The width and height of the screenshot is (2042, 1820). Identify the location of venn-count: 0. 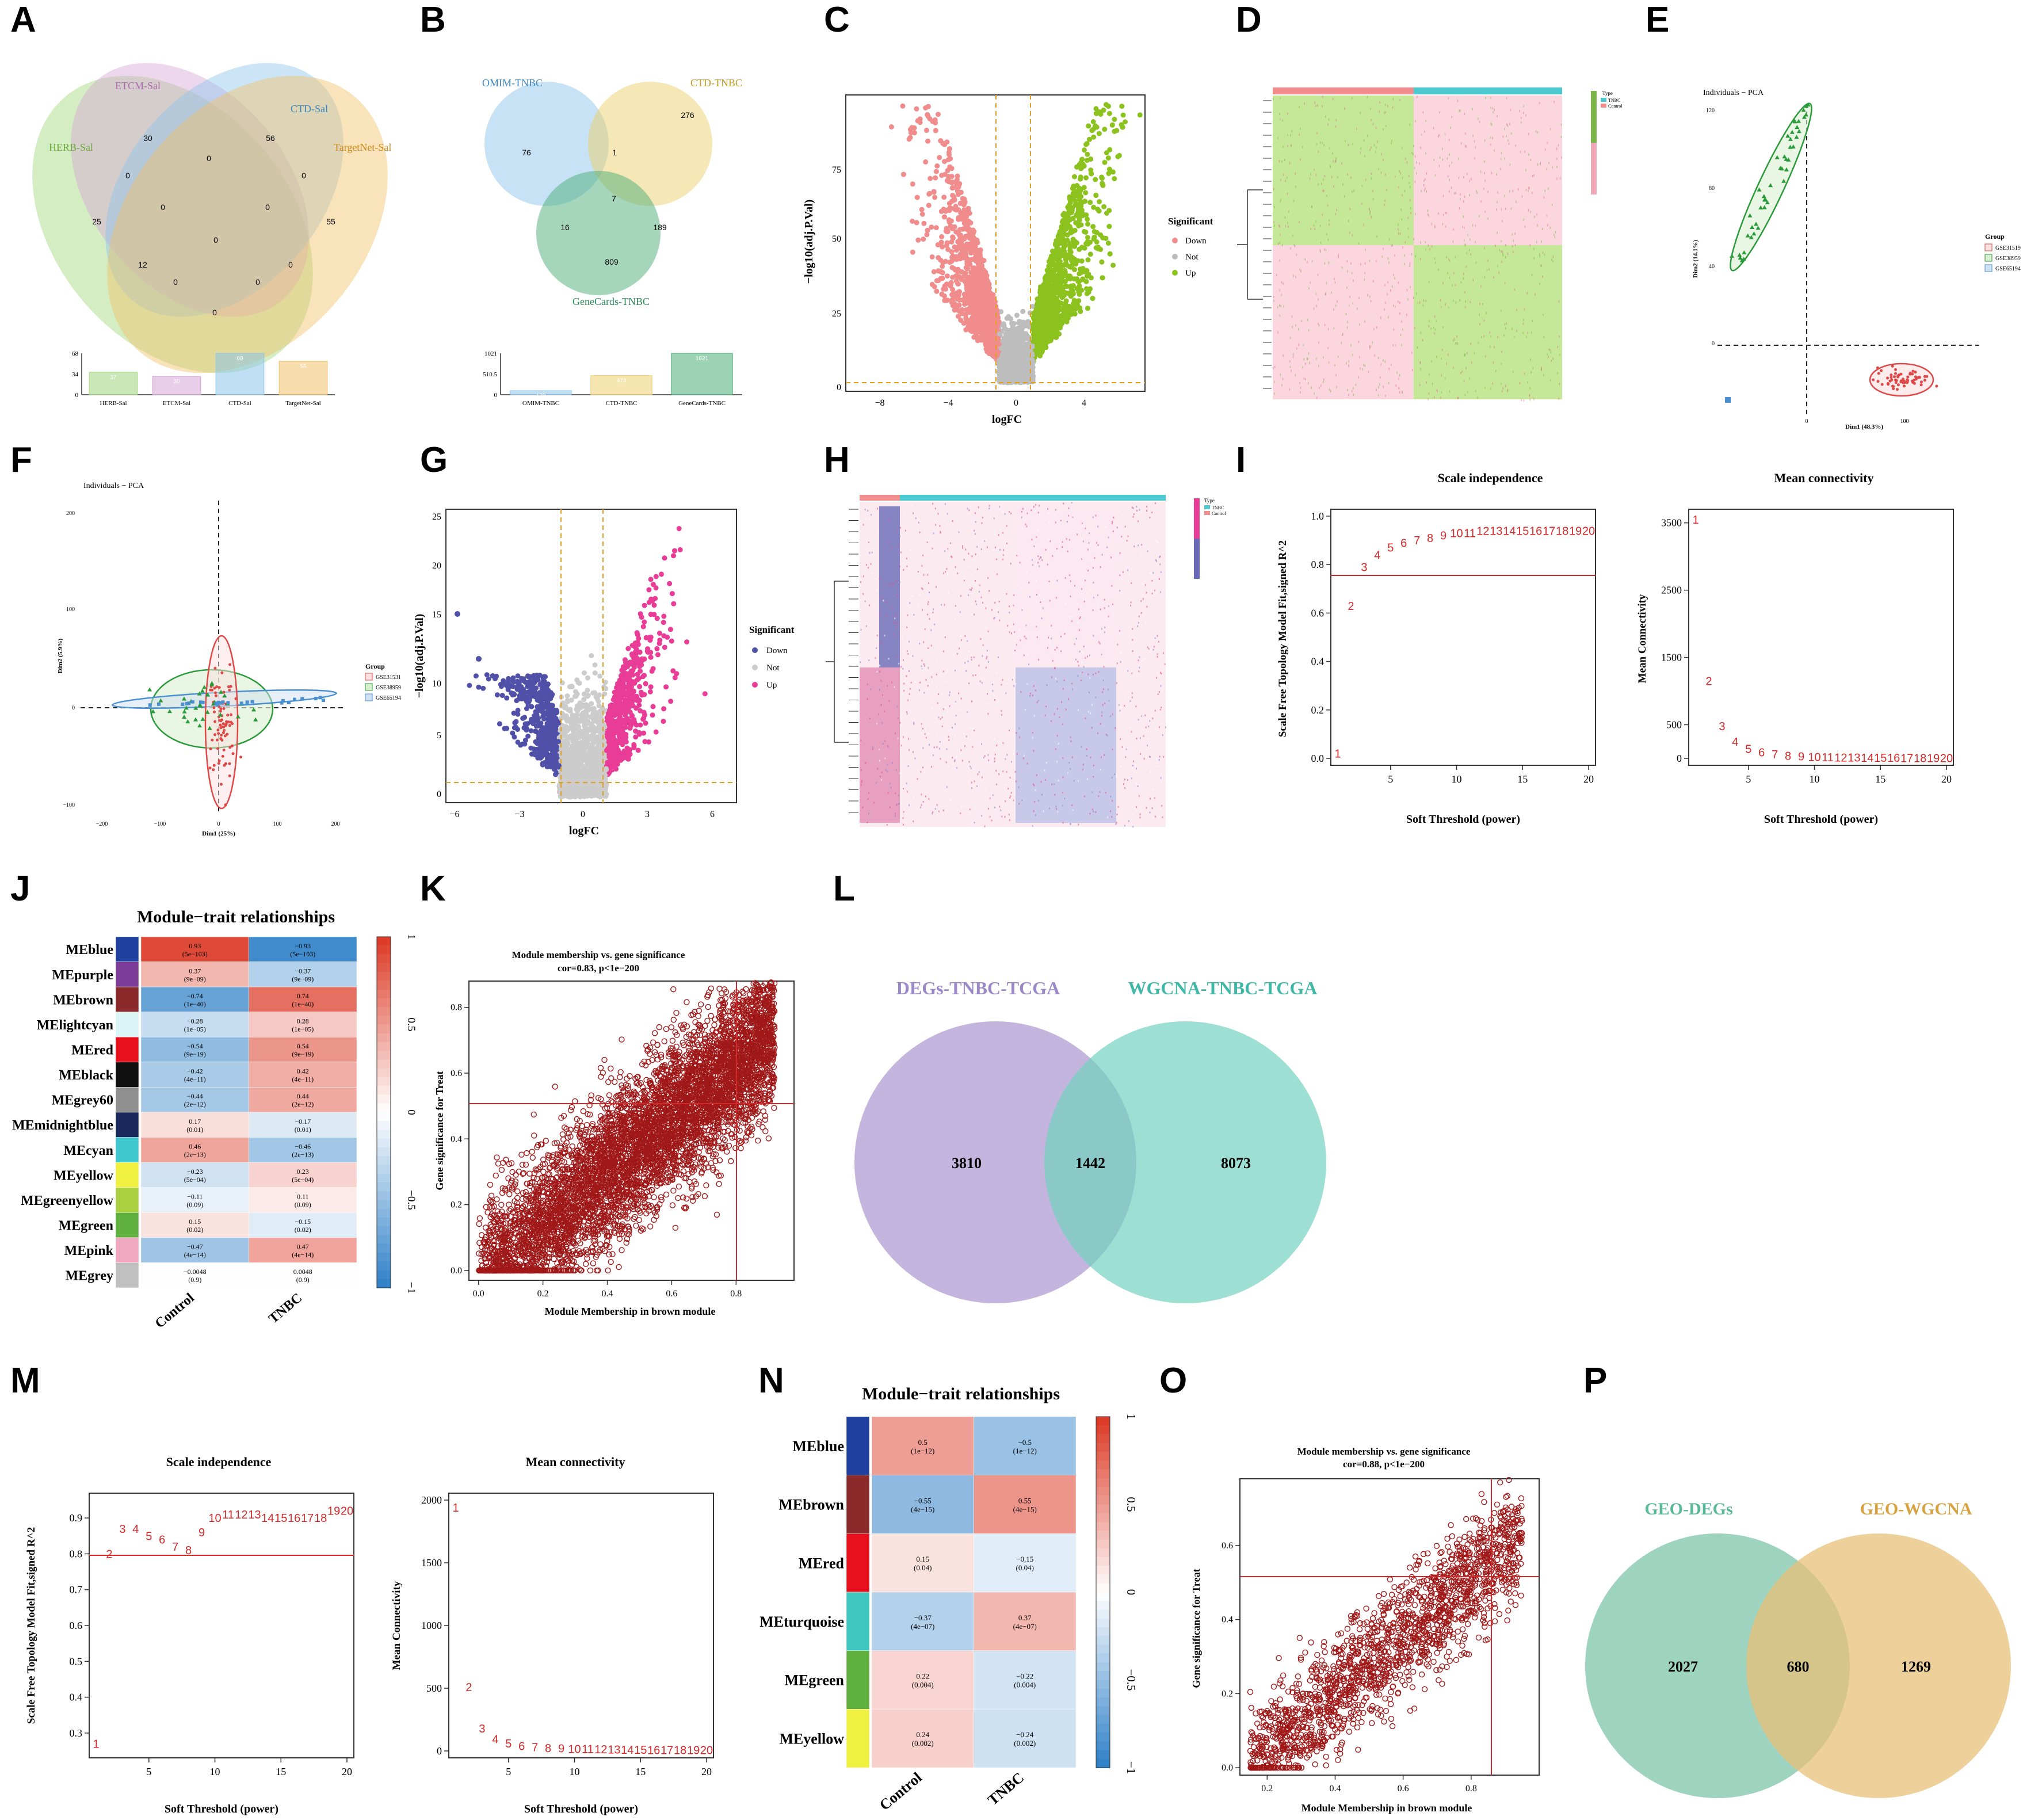
(175, 282).